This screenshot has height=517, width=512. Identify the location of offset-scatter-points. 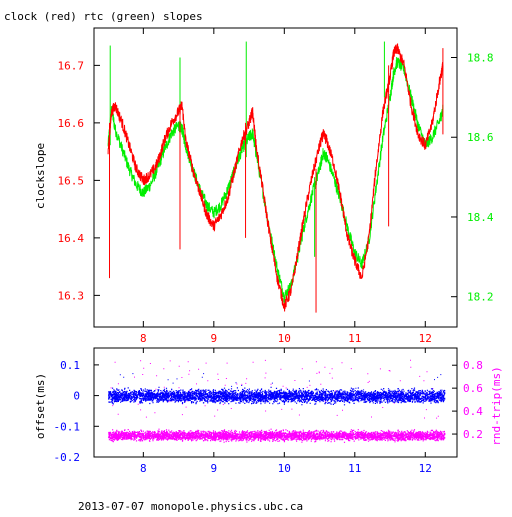
(277, 389).